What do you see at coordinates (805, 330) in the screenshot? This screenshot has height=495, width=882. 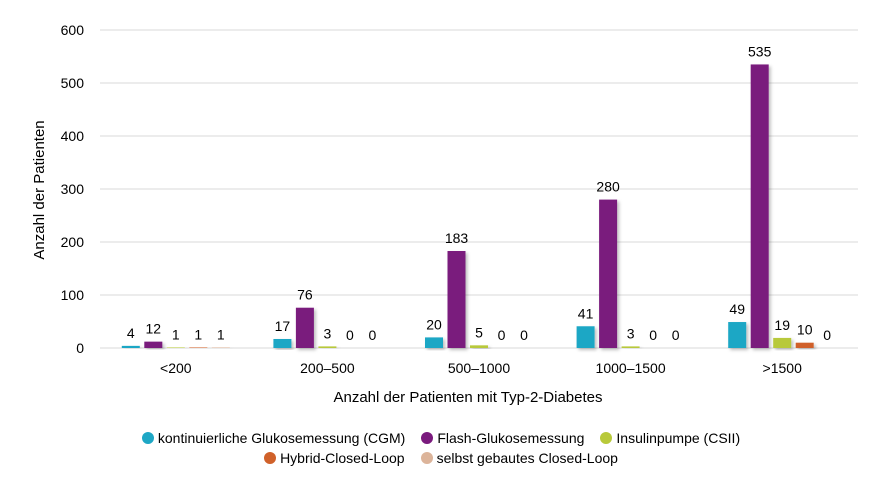 I see `data-label: 10` at bounding box center [805, 330].